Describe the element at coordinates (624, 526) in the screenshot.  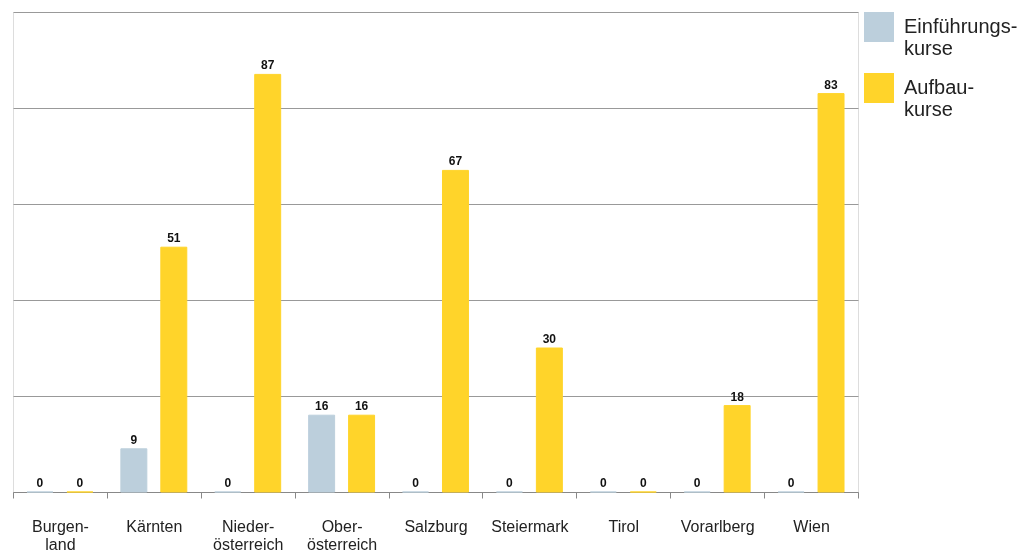
I see `x-tick-label: Tirol` at that location.